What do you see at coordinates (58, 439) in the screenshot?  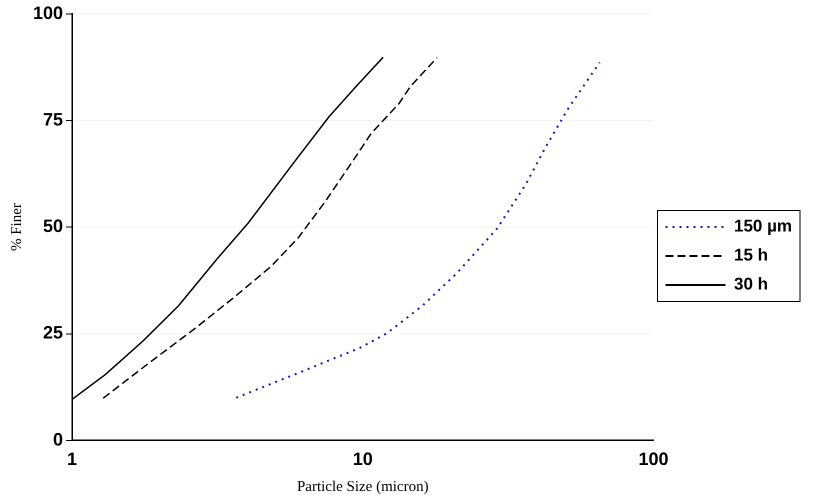 I see `y-tick-label: 0` at bounding box center [58, 439].